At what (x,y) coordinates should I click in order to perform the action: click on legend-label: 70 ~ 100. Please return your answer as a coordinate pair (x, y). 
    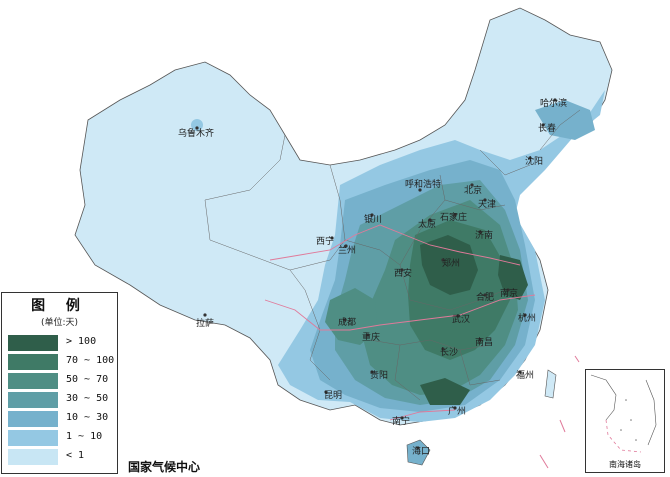
    Looking at the image, I should click on (90, 360).